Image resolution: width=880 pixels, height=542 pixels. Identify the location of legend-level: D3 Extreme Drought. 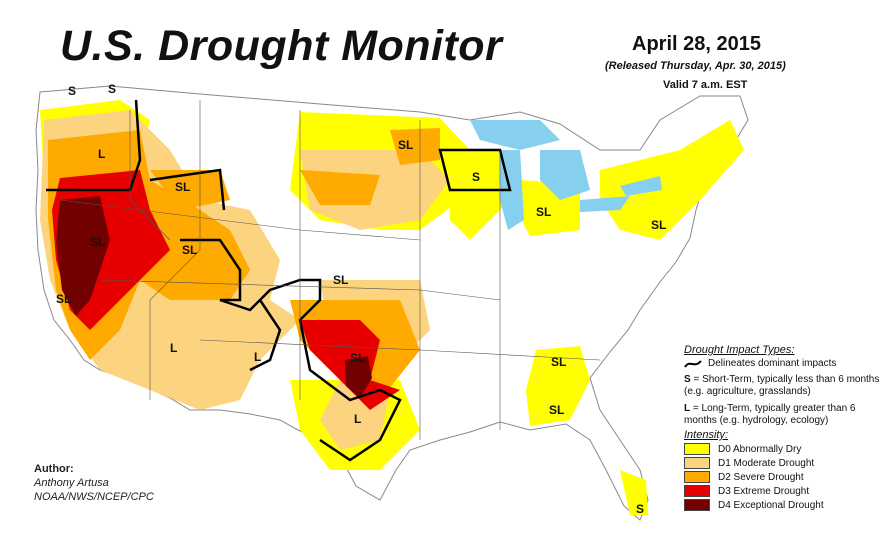
(782, 491).